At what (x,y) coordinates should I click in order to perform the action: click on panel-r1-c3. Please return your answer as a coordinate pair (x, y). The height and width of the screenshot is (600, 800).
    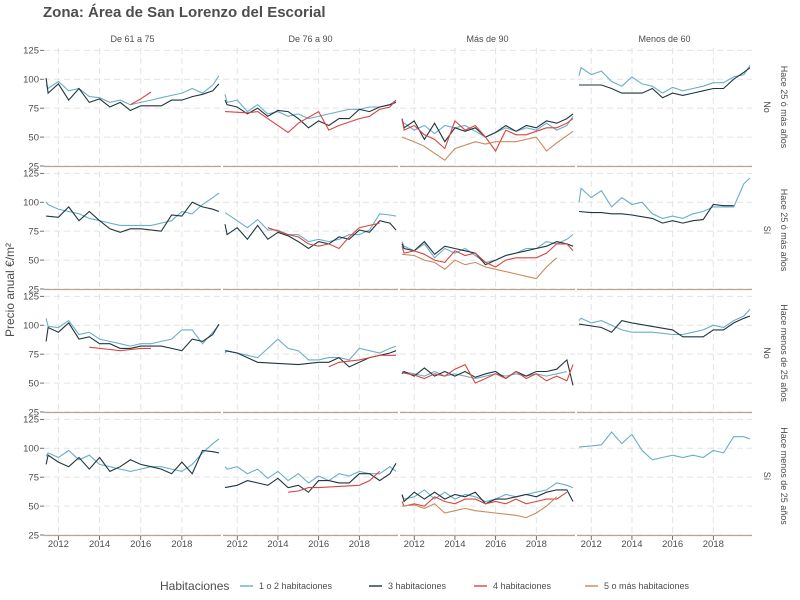
    Looking at the image, I should click on (664, 231).